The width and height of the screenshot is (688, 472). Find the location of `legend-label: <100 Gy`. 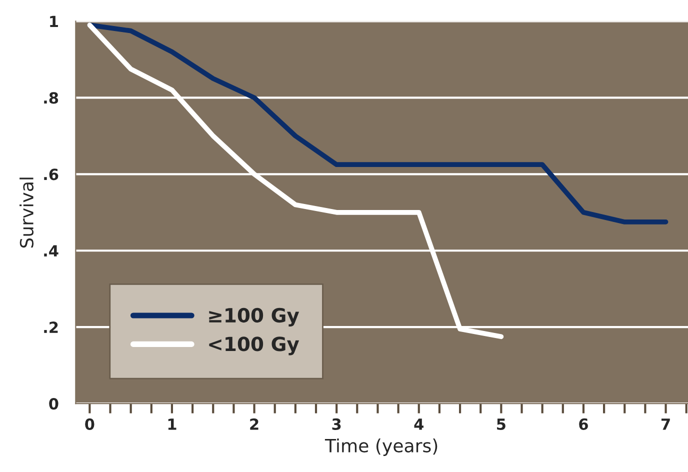

legend-label: <100 Gy is located at coordinates (254, 346).